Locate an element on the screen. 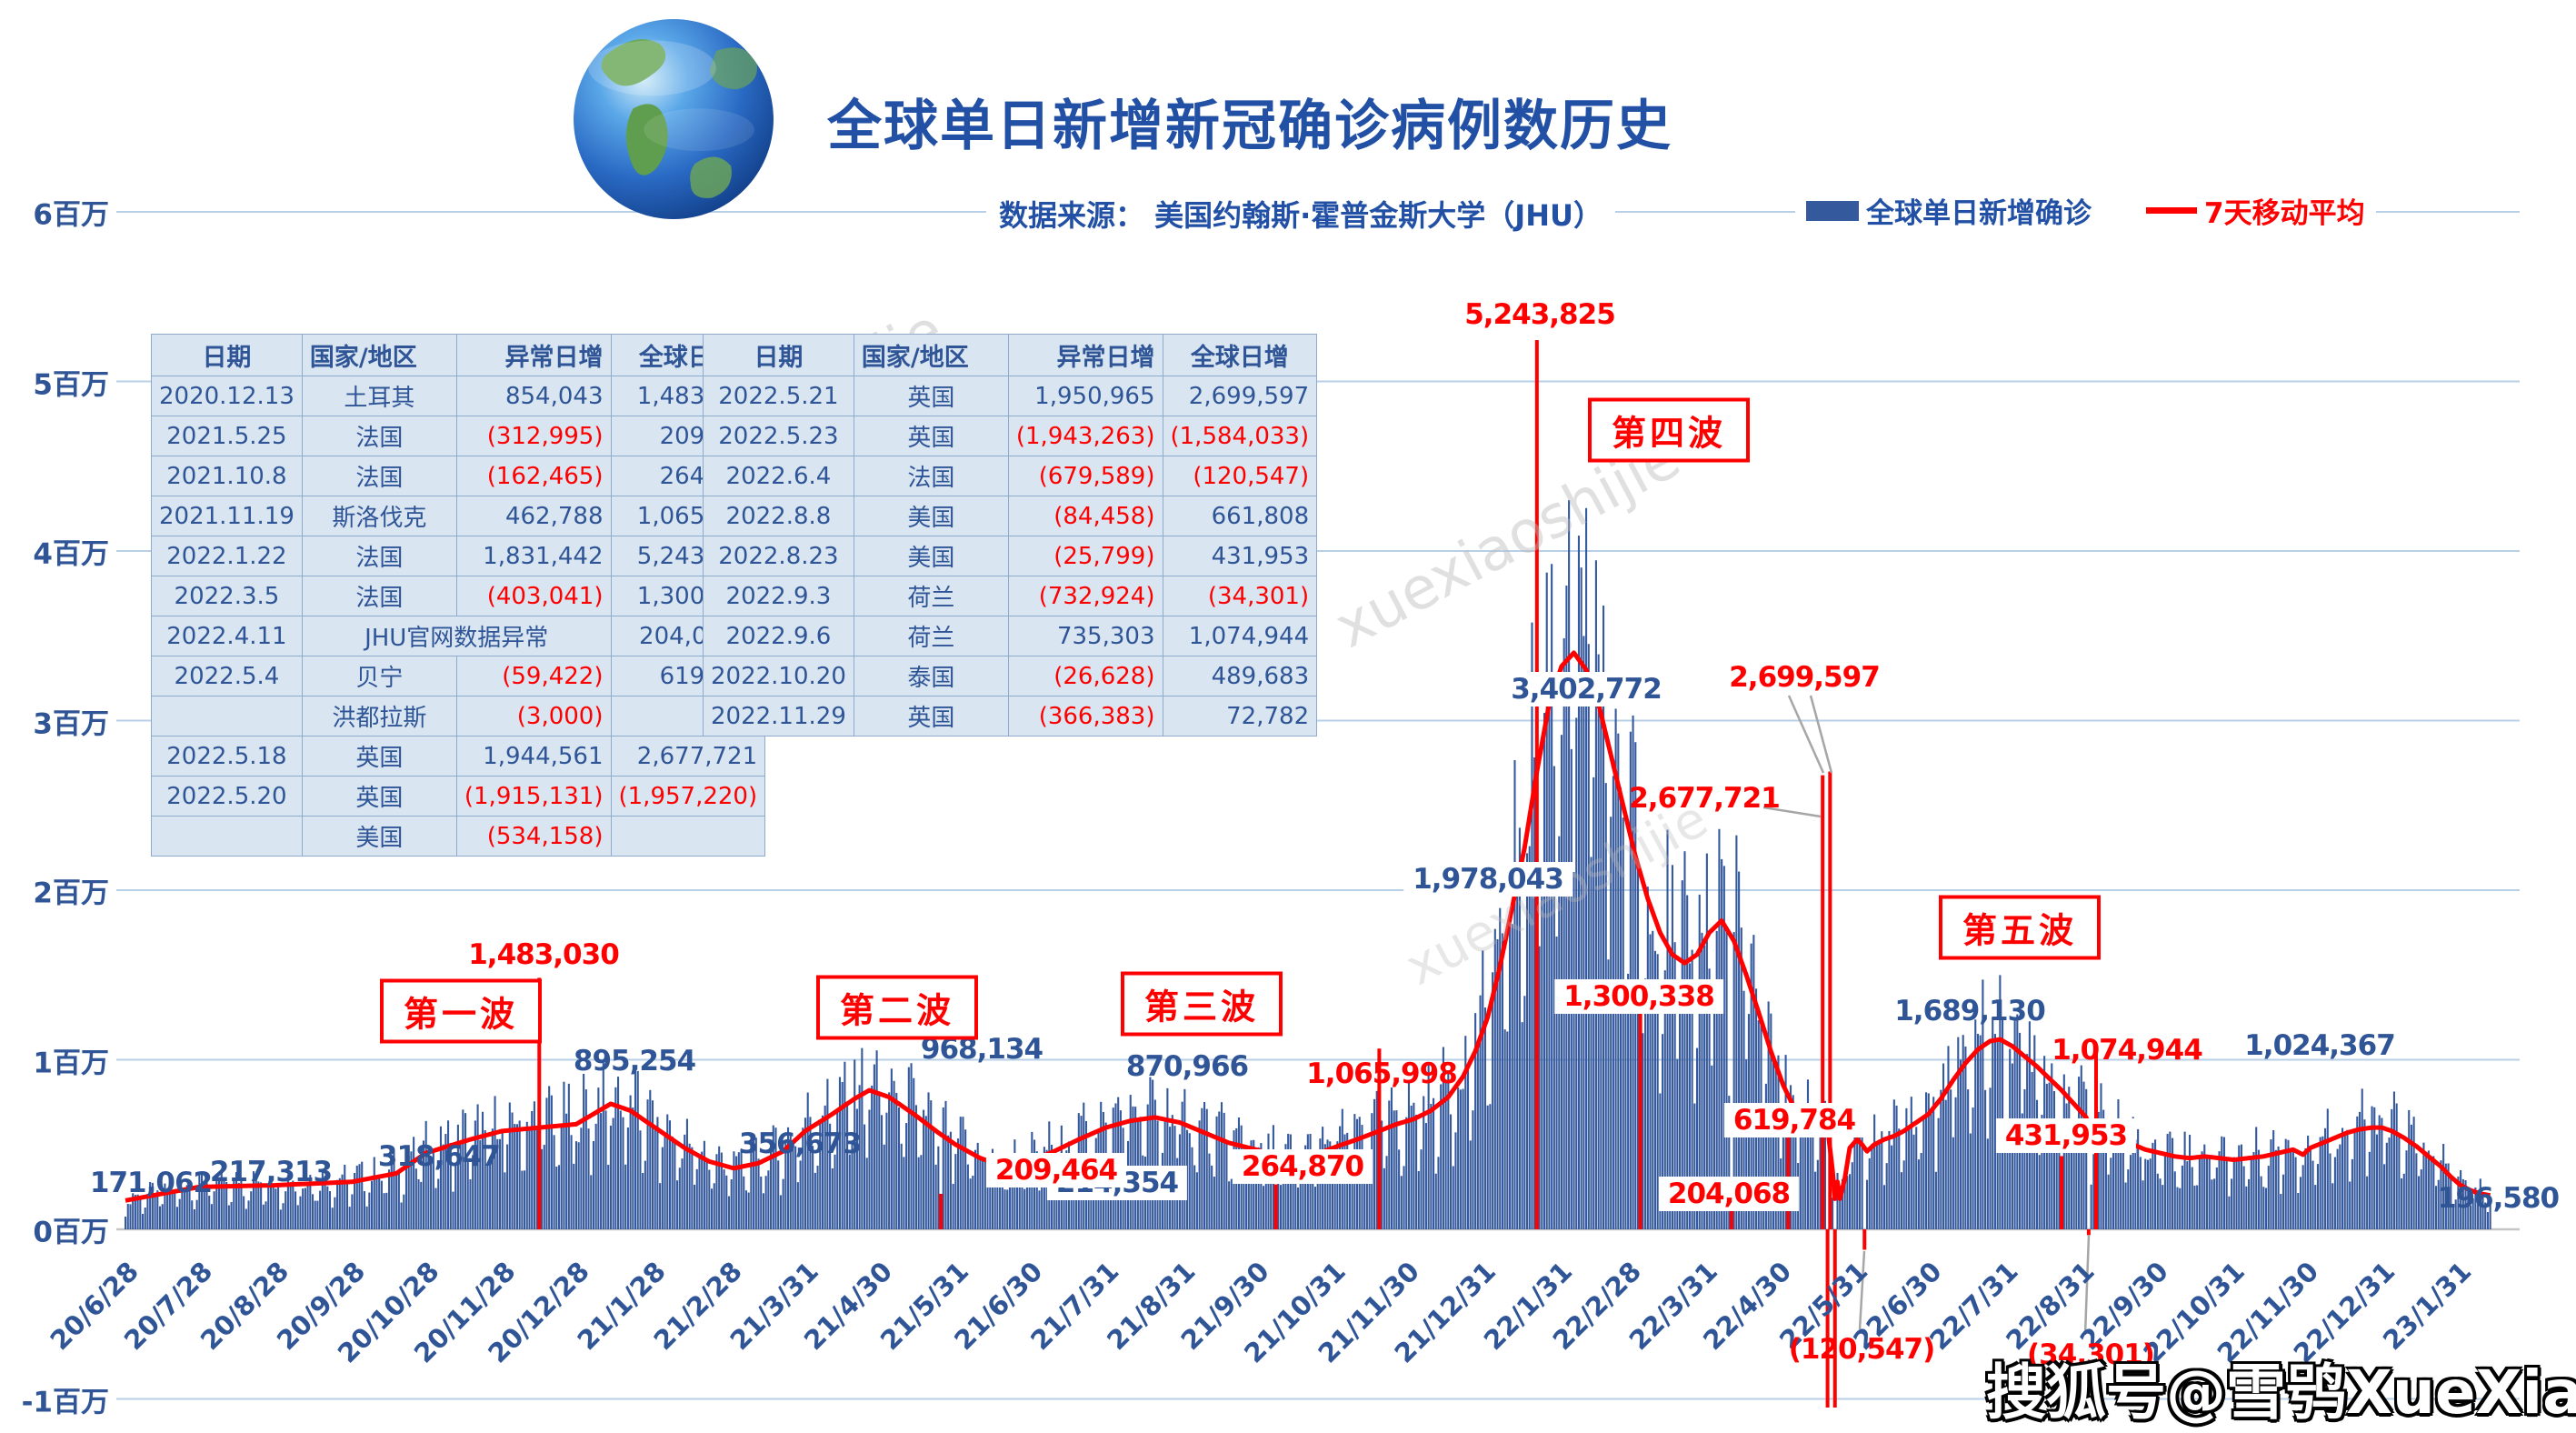 The height and width of the screenshot is (1433, 2576). table-cell: (366,383) is located at coordinates (1085, 716).